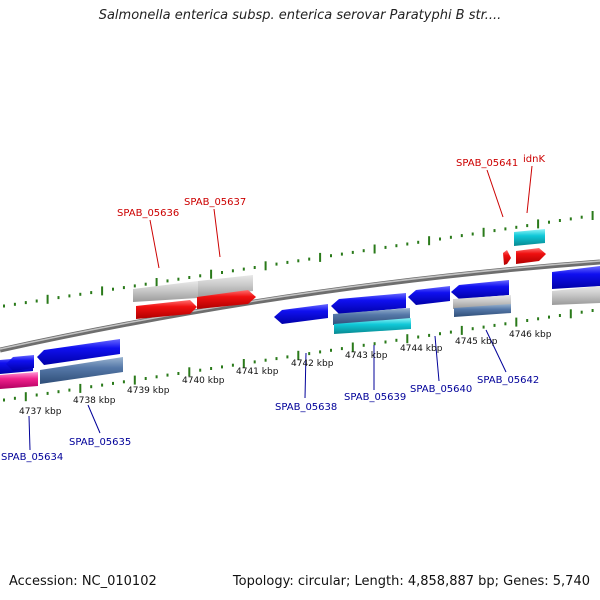 The height and width of the screenshot is (600, 600). I want to click on gene-SPAB_05634-arrow, so click(20, 363).